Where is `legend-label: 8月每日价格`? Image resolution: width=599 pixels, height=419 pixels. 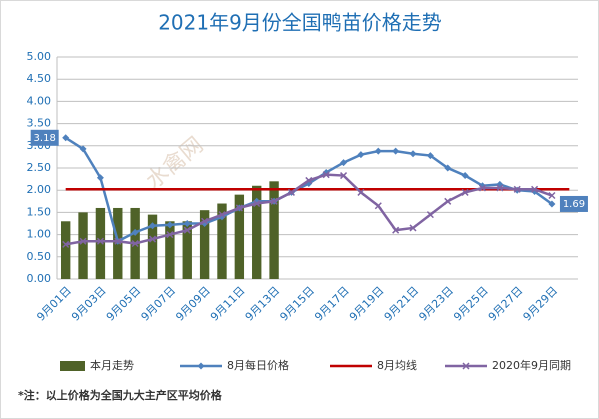
legend-label: 8月每日价格 is located at coordinates (258, 365).